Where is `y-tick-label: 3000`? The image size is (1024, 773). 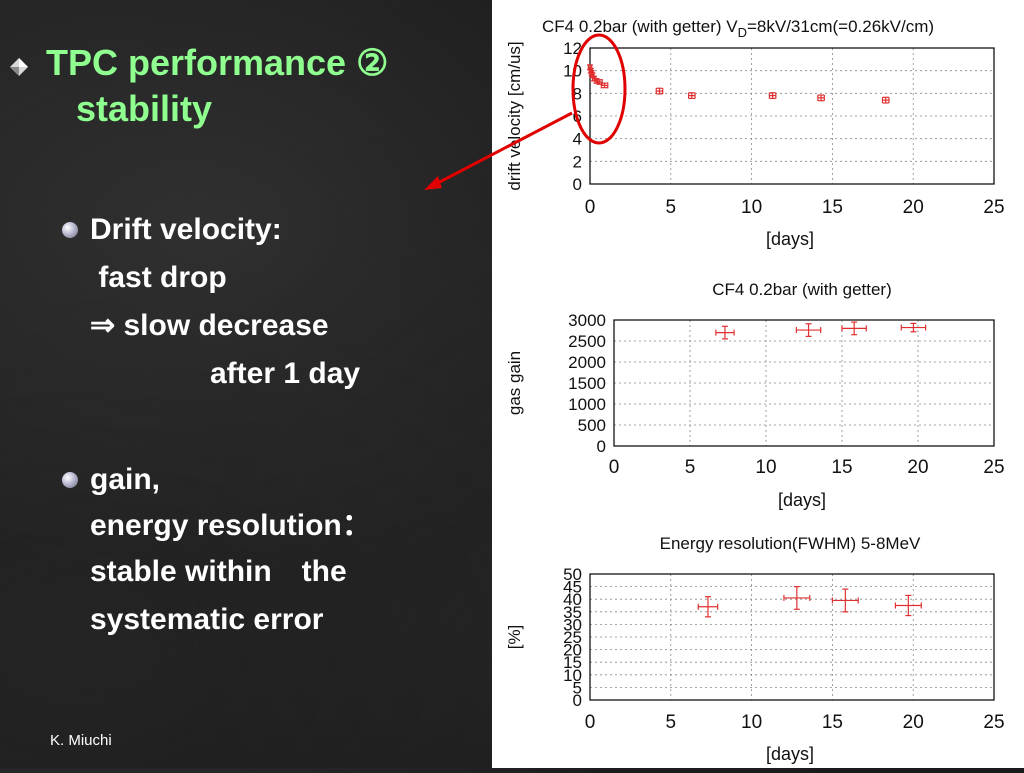
y-tick-label: 3000 is located at coordinates (587, 320).